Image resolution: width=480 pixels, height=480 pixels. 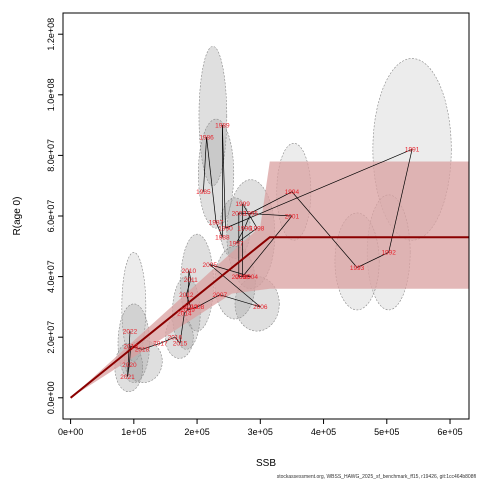 I want to click on trajectory-segment-2006, so click(x=240, y=301).